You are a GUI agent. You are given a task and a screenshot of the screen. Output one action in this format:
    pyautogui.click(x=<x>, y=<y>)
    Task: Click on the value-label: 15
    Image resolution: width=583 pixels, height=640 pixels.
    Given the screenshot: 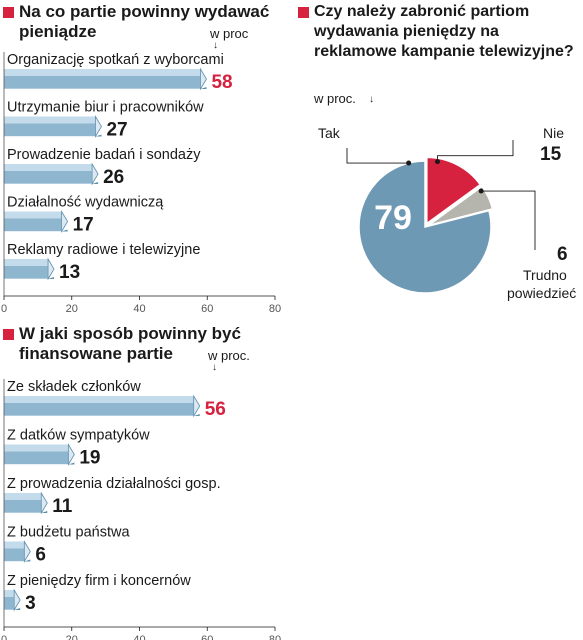 What is the action you would take?
    pyautogui.click(x=551, y=154)
    